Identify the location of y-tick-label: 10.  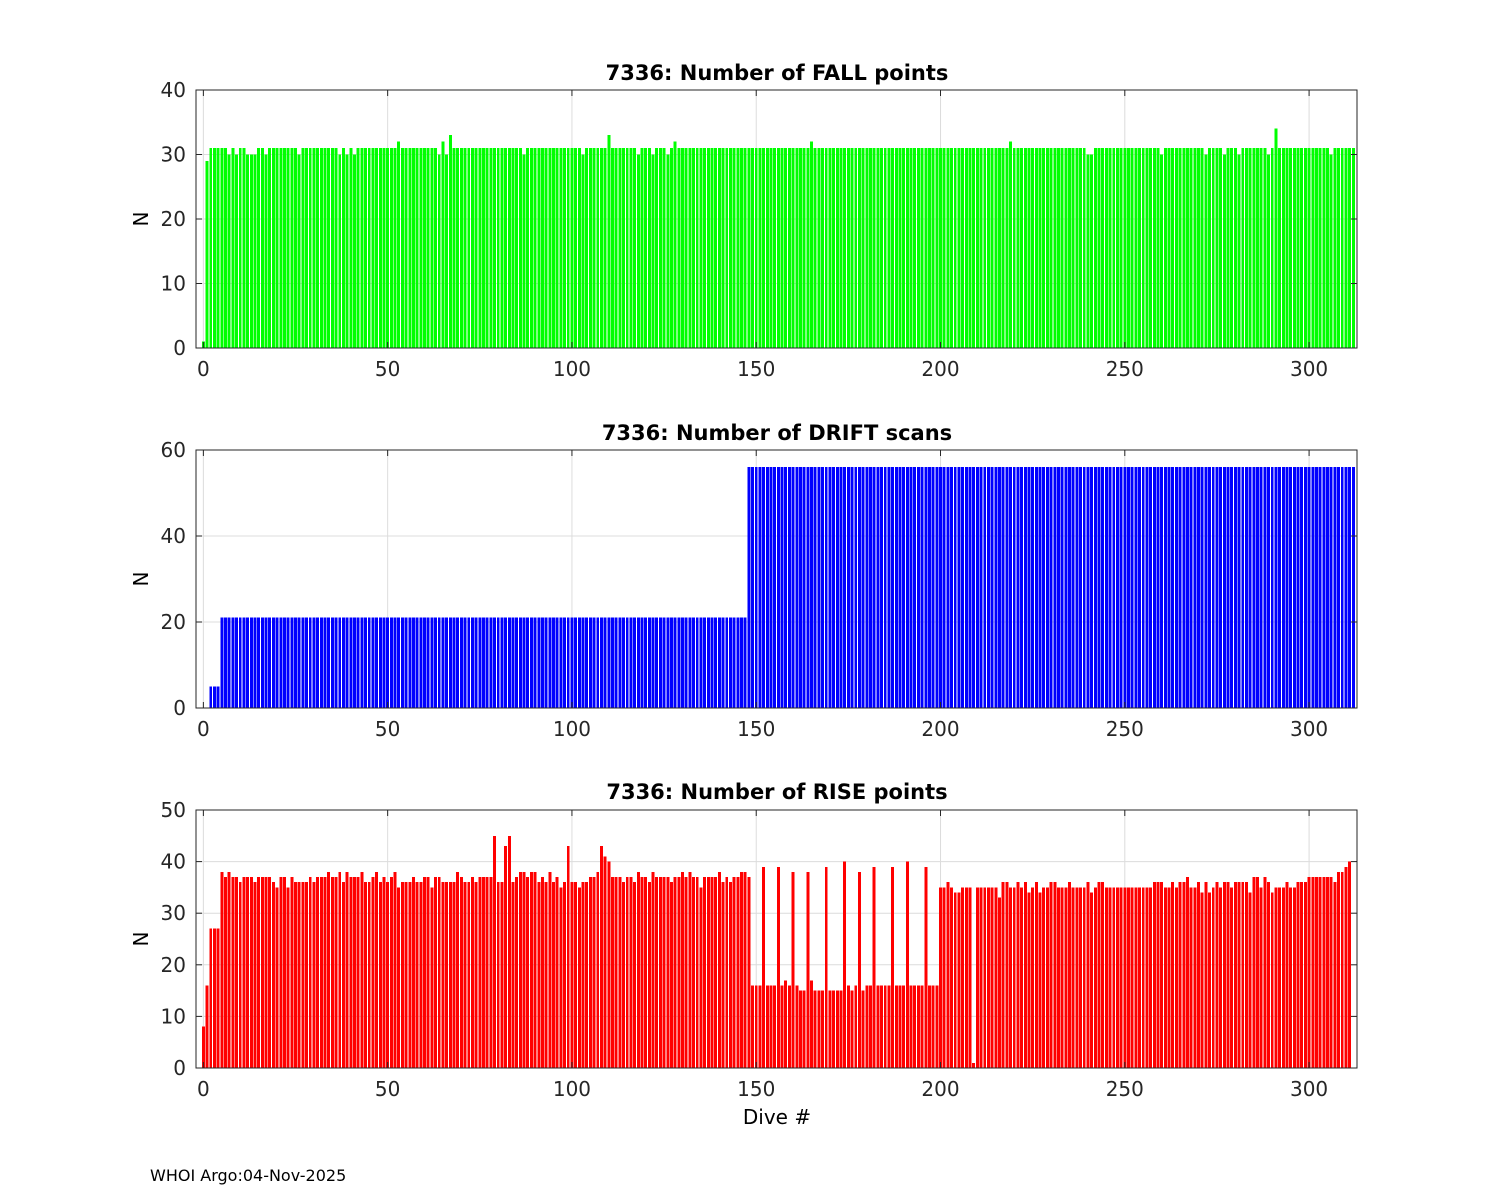
(173, 1016).